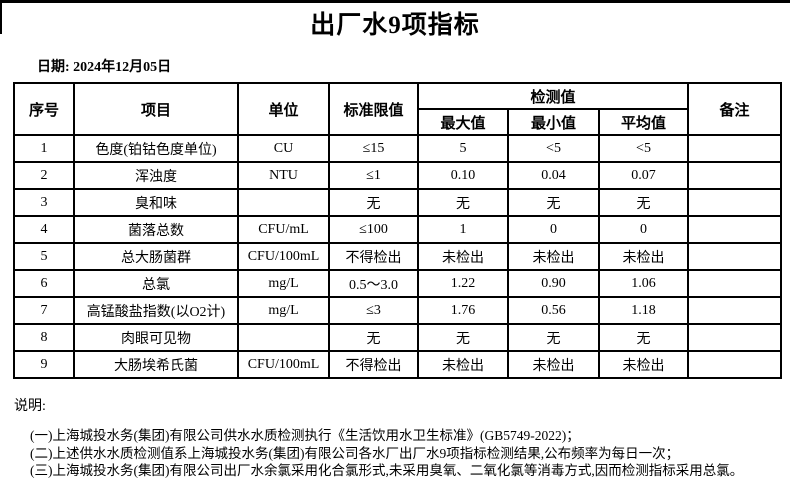 This screenshot has width=790, height=485. I want to click on table-row: 9 大肠埃希氏菌 CFU/100mL 不得检出 未检出 未检出 未检出, so click(397, 364).